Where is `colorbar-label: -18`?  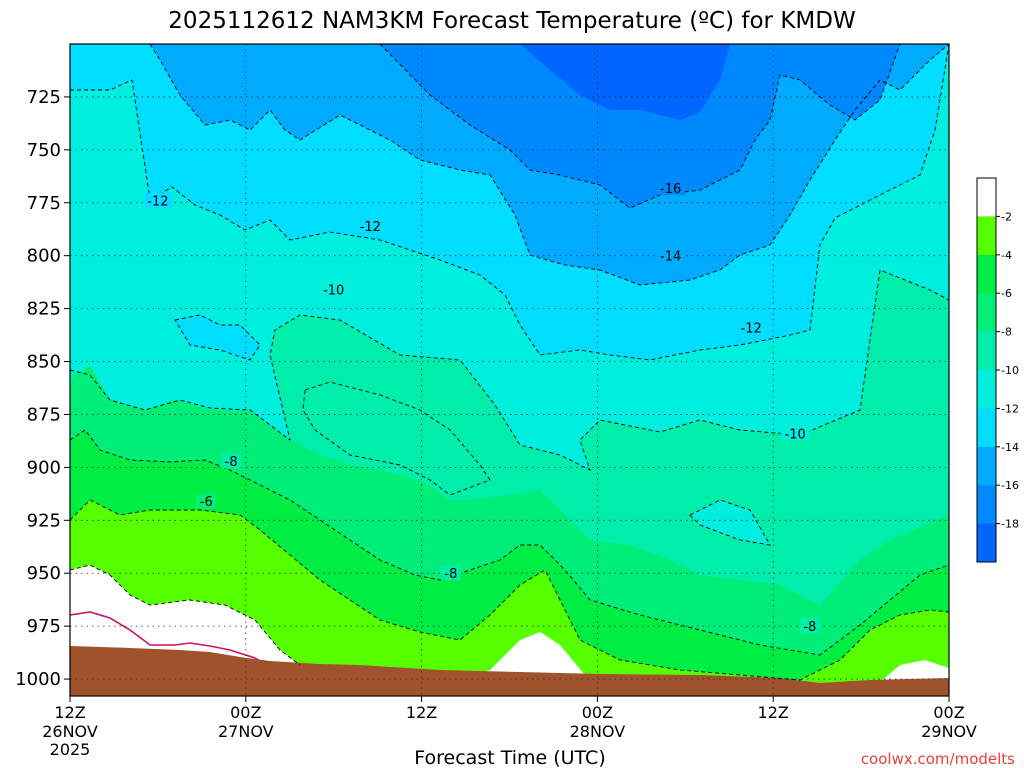
colorbar-label: -18 is located at coordinates (1010, 524).